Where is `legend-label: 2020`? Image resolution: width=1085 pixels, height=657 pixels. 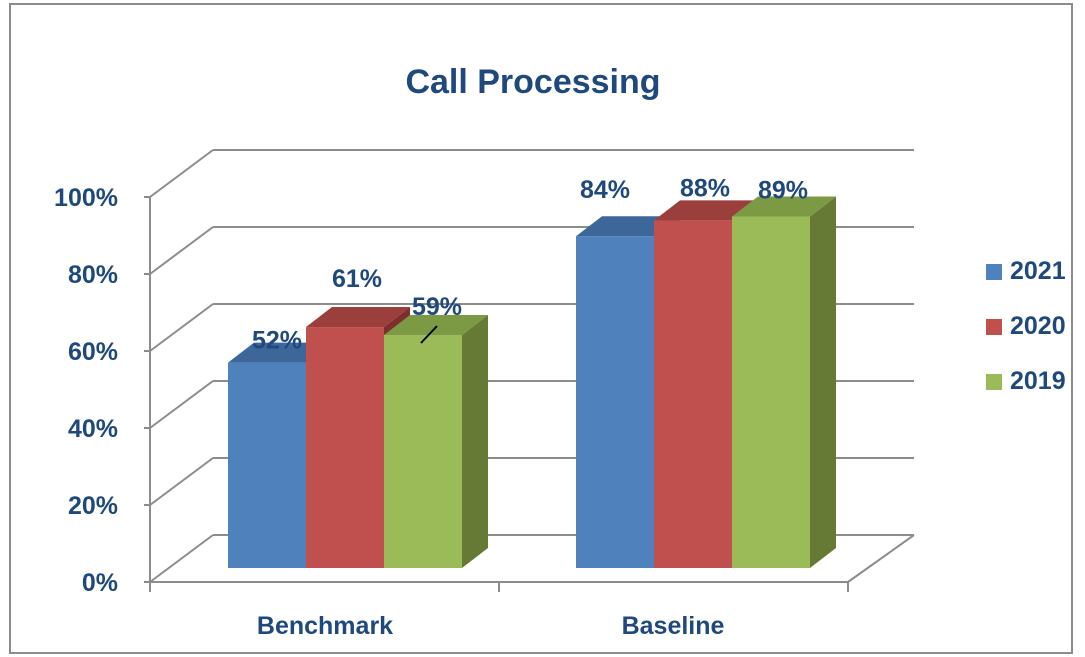
legend-label: 2020 is located at coordinates (1038, 326).